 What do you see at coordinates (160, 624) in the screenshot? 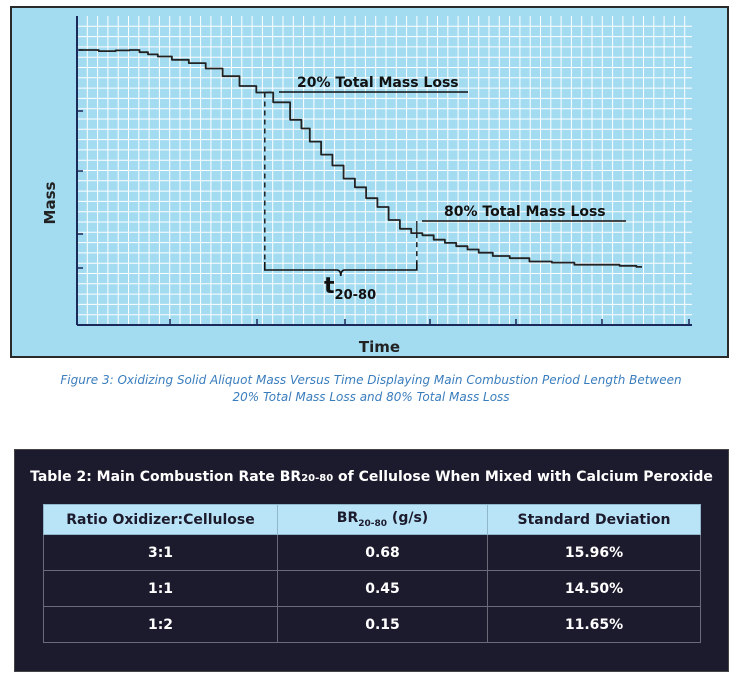
I see `cell-ratio: 1:2` at bounding box center [160, 624].